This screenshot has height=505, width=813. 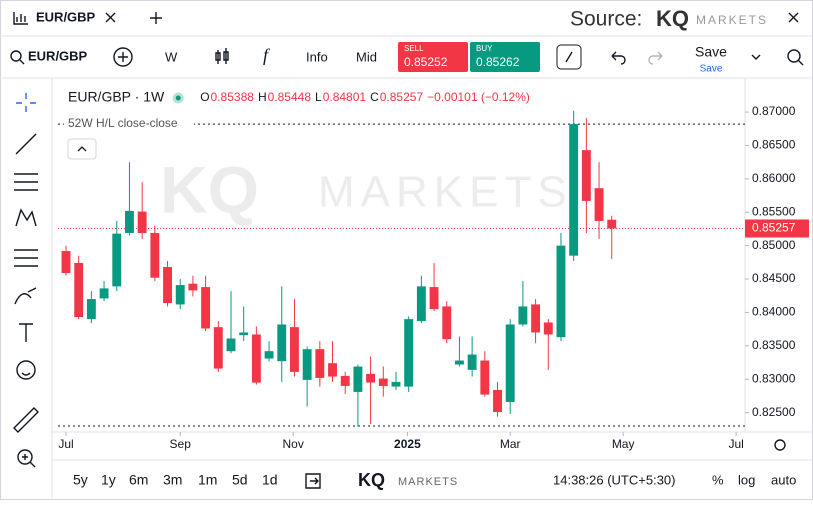 What do you see at coordinates (780, 445) in the screenshot?
I see `settings` at bounding box center [780, 445].